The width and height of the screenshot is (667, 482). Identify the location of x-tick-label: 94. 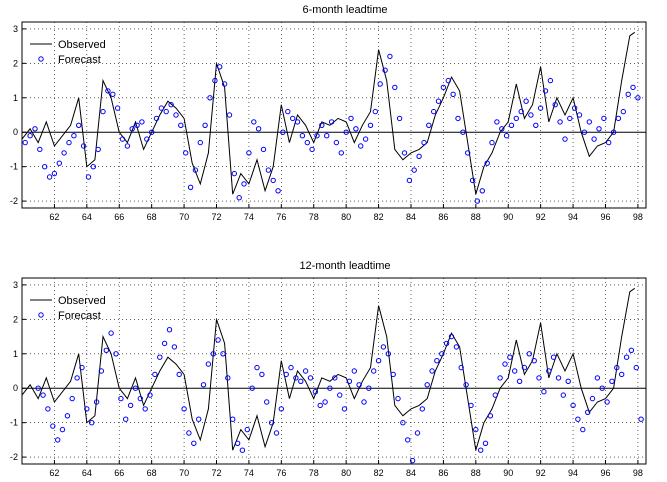
(573, 217).